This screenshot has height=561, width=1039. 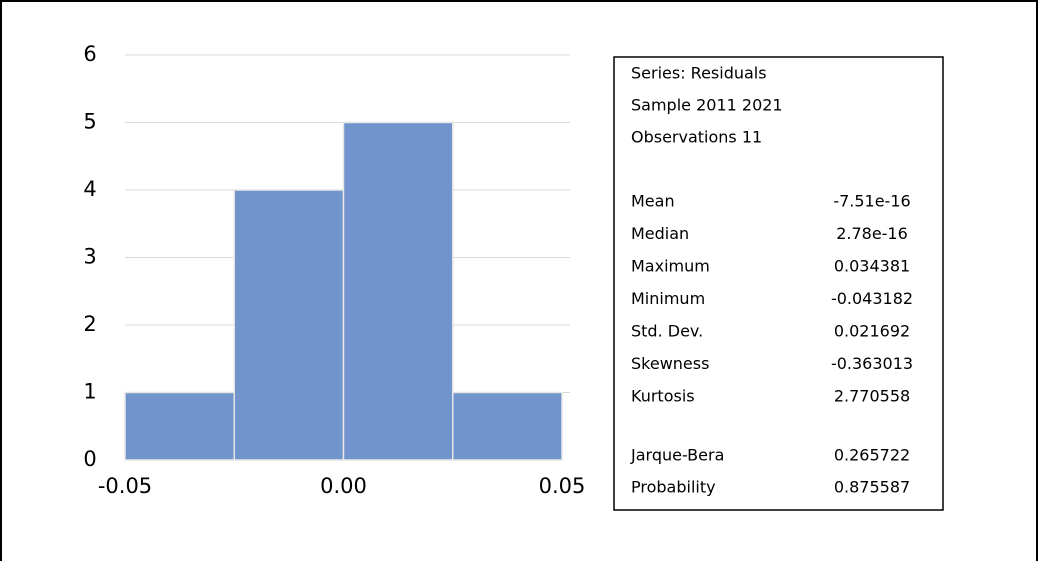 What do you see at coordinates (872, 396) in the screenshot?
I see `stat-value: 2.770558` at bounding box center [872, 396].